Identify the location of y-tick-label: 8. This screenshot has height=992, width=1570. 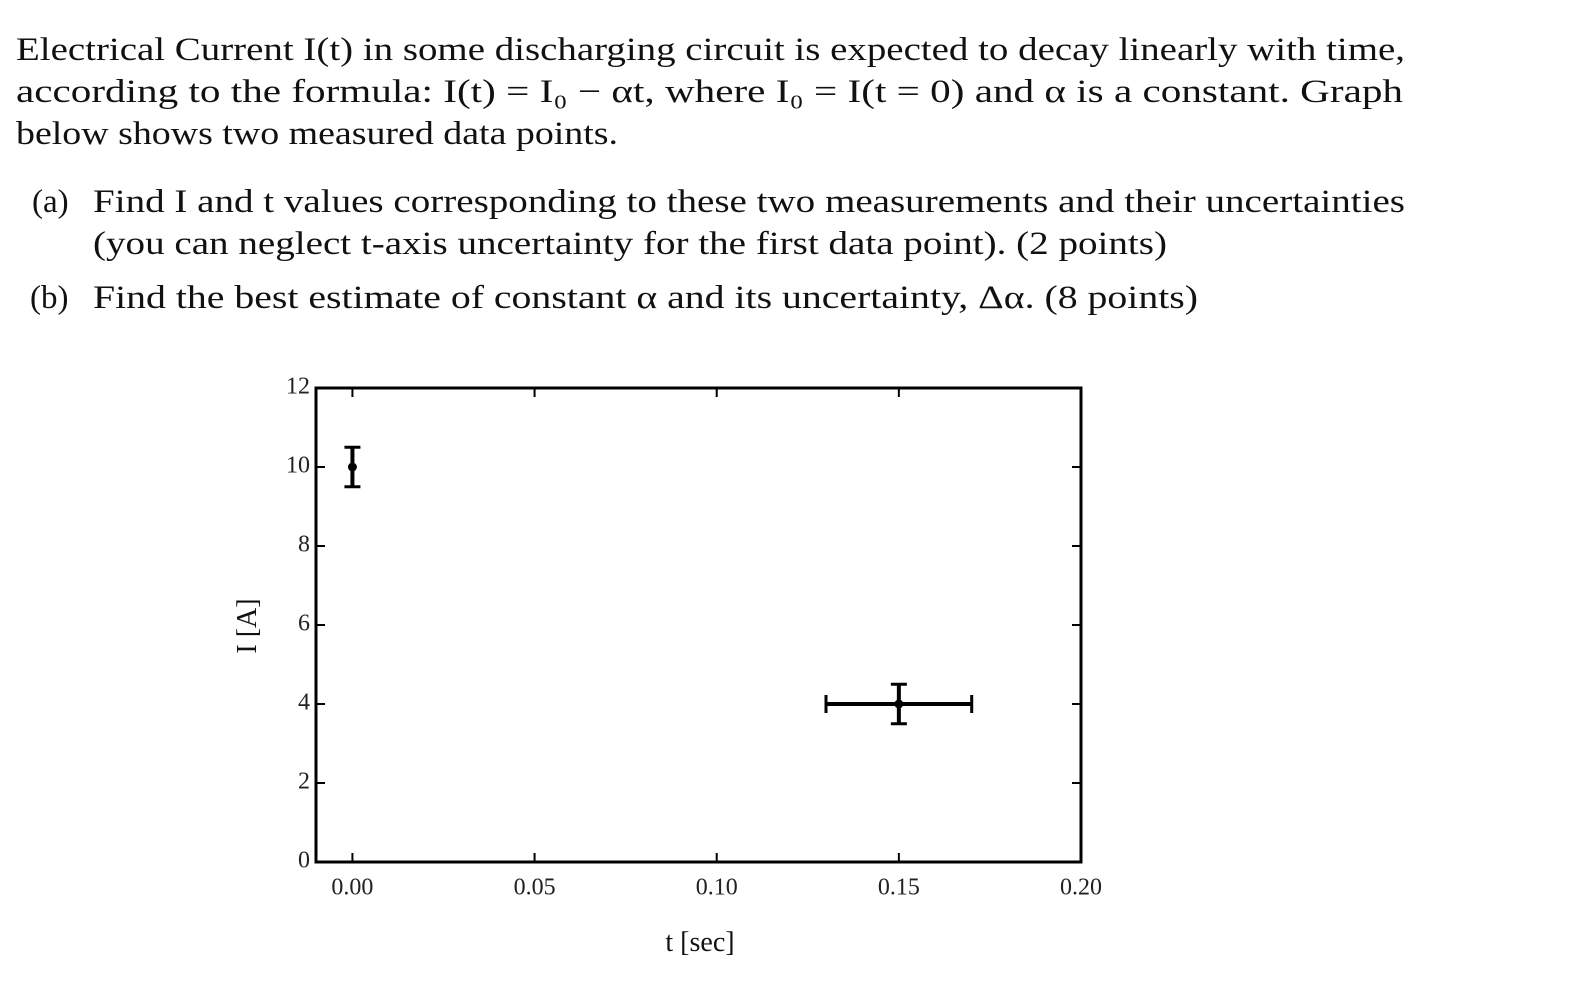
(304, 545).